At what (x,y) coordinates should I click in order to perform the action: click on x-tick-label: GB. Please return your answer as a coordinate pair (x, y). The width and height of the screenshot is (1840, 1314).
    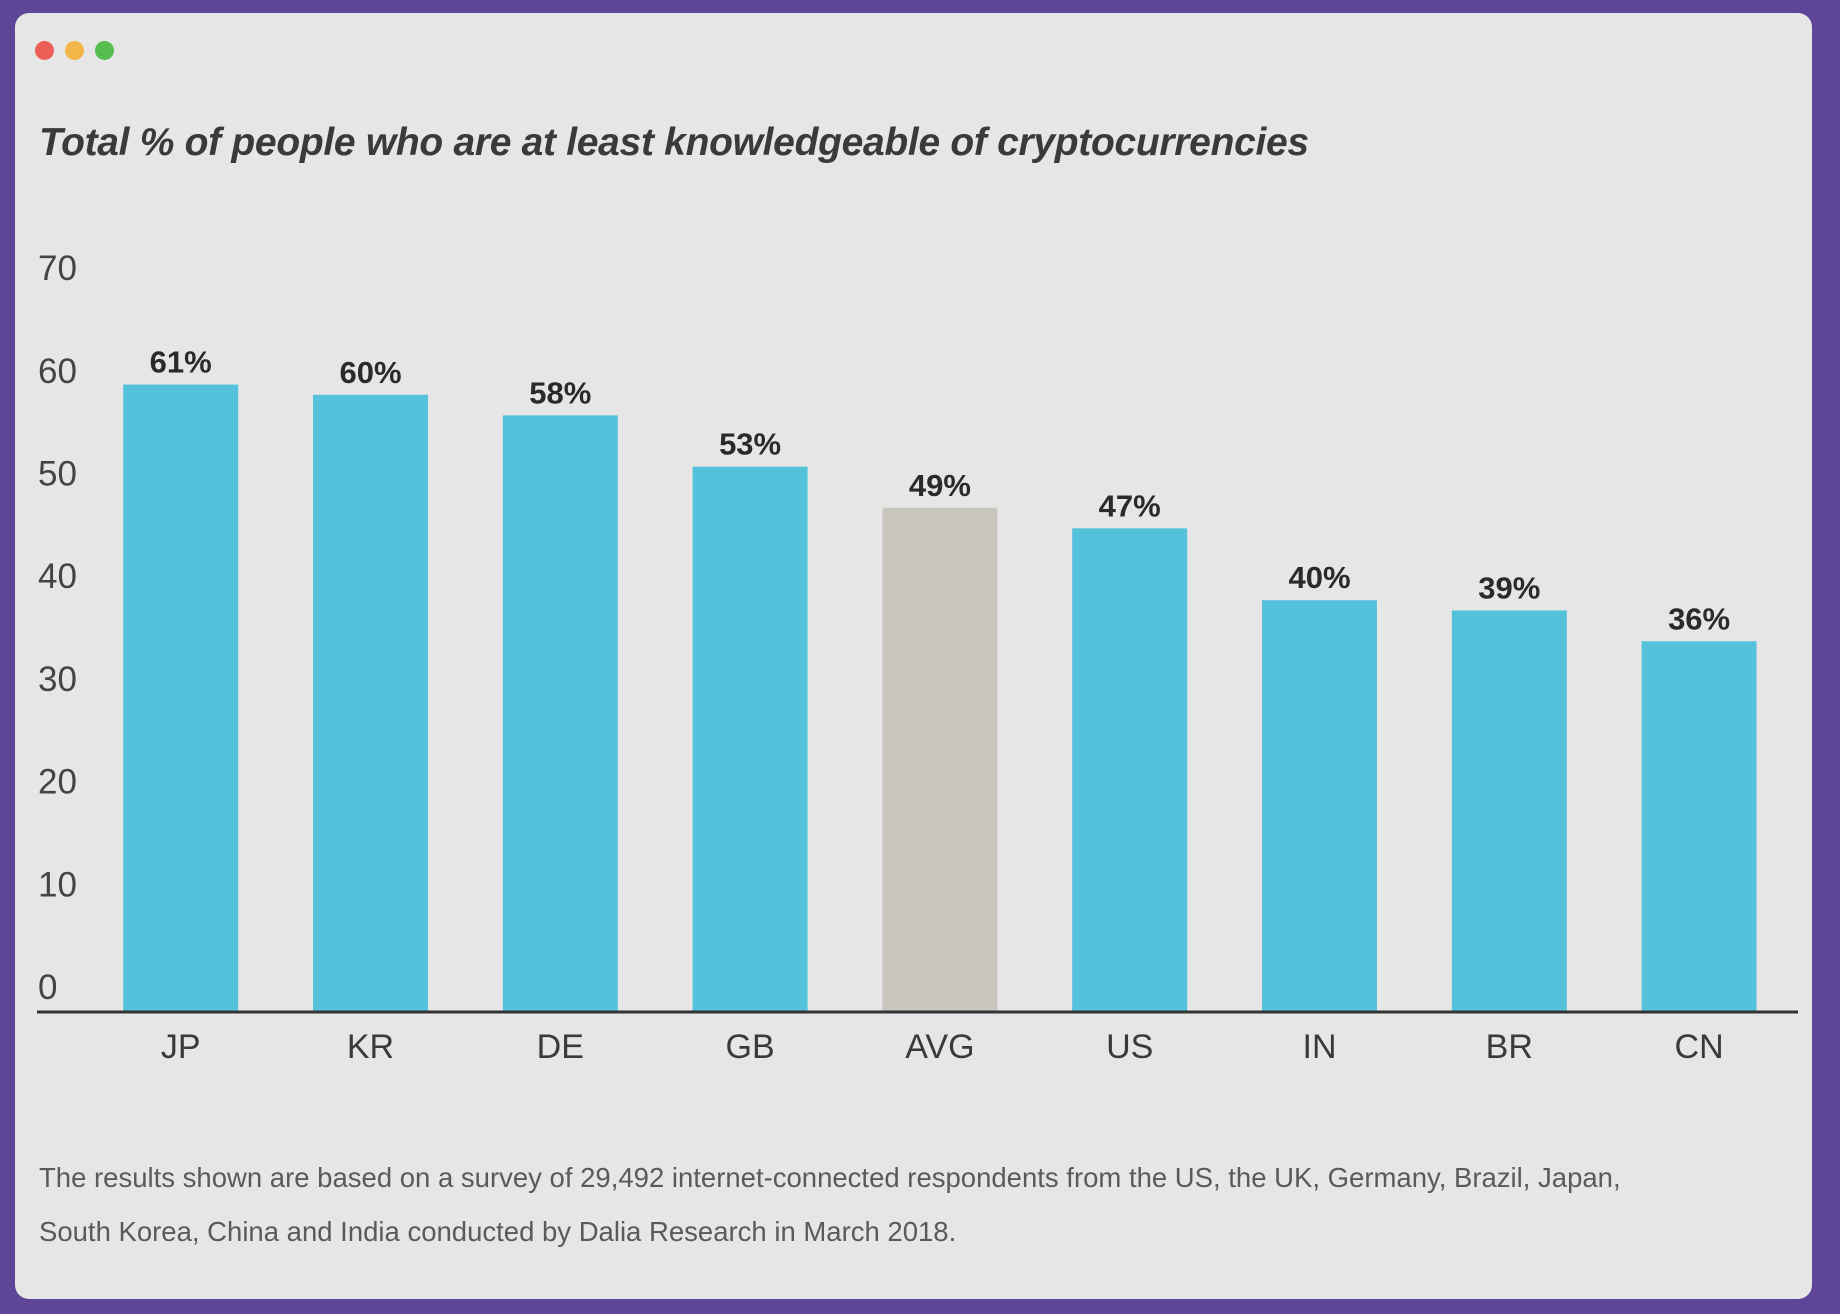
    Looking at the image, I should click on (750, 1047).